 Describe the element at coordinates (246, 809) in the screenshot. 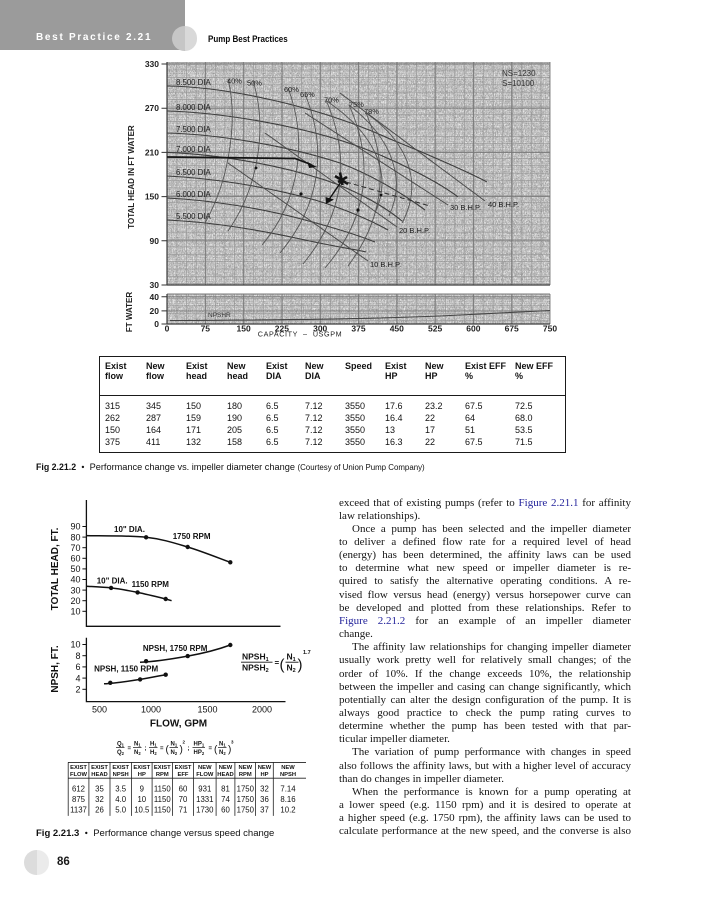

I see `svg-text: 1750` at that location.